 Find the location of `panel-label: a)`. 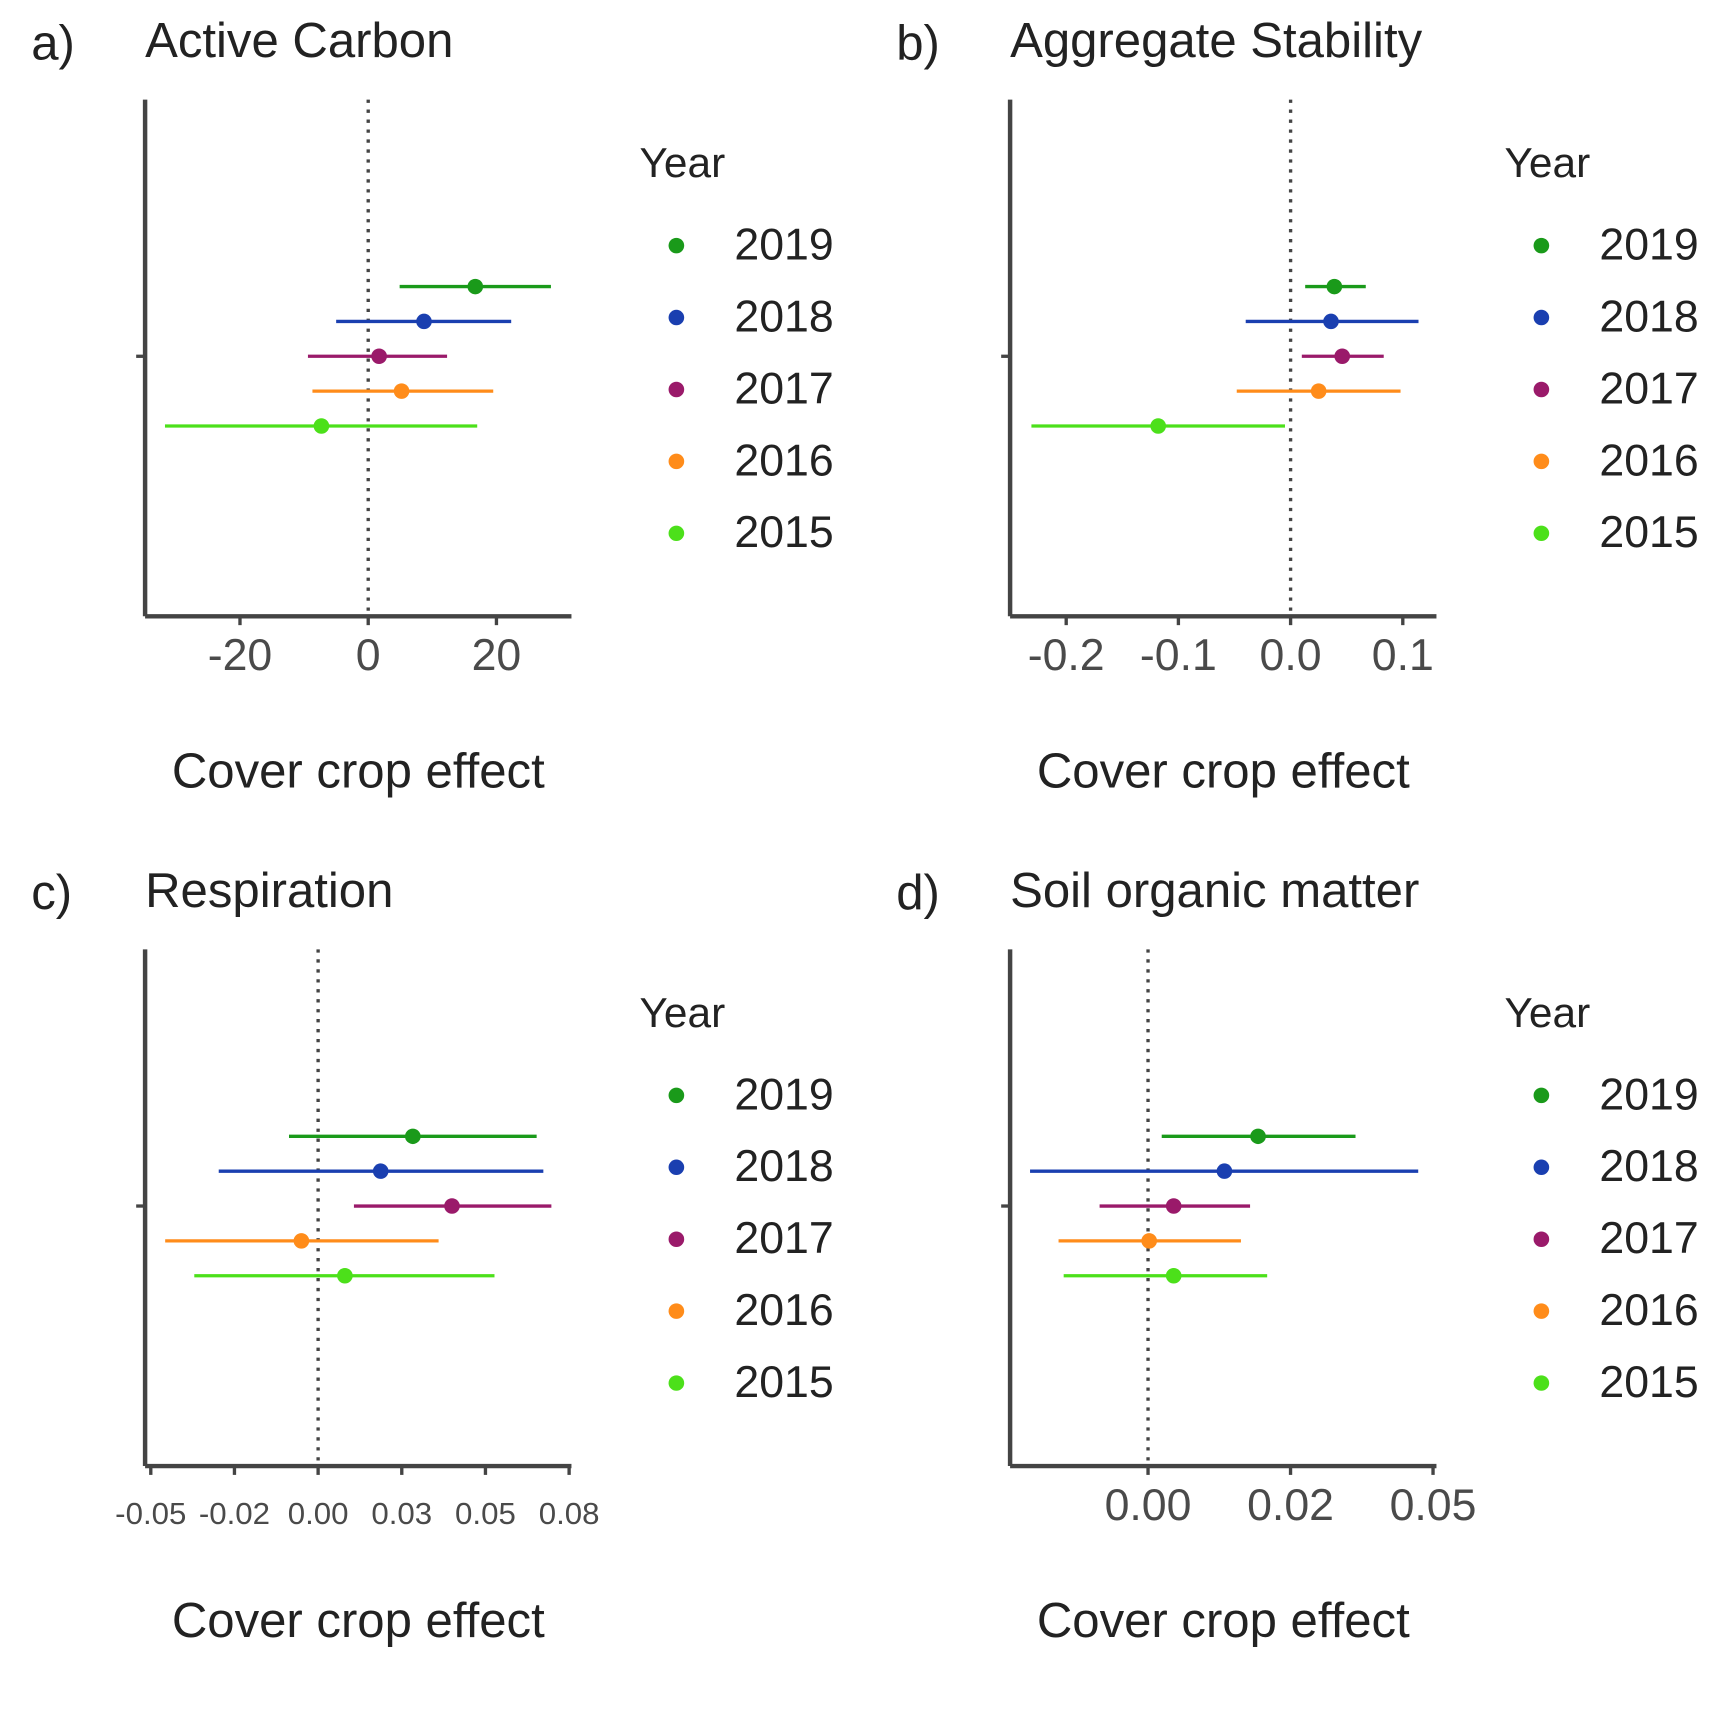

panel-label: a) is located at coordinates (53, 44).